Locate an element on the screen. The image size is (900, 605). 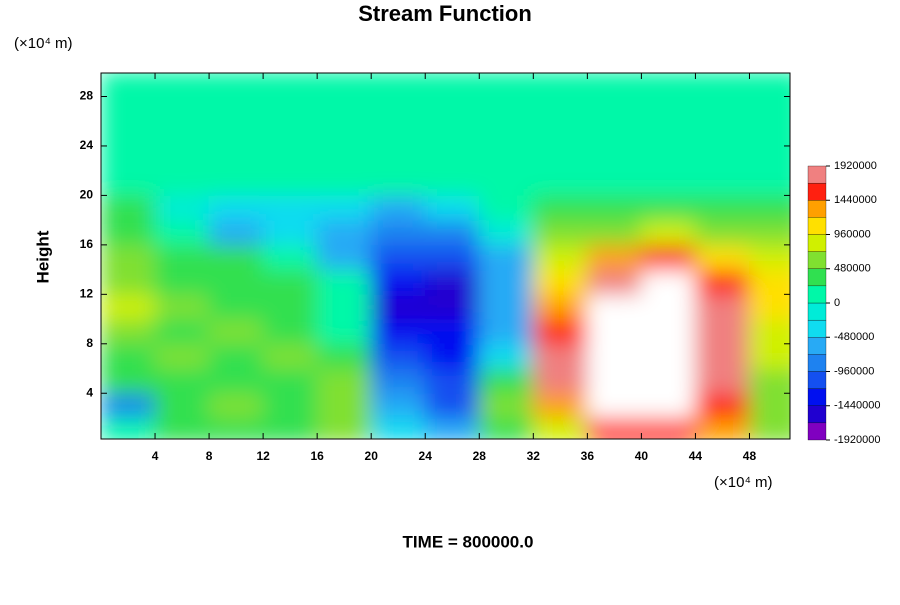
colorbar-label: 0 is located at coordinates (837, 303).